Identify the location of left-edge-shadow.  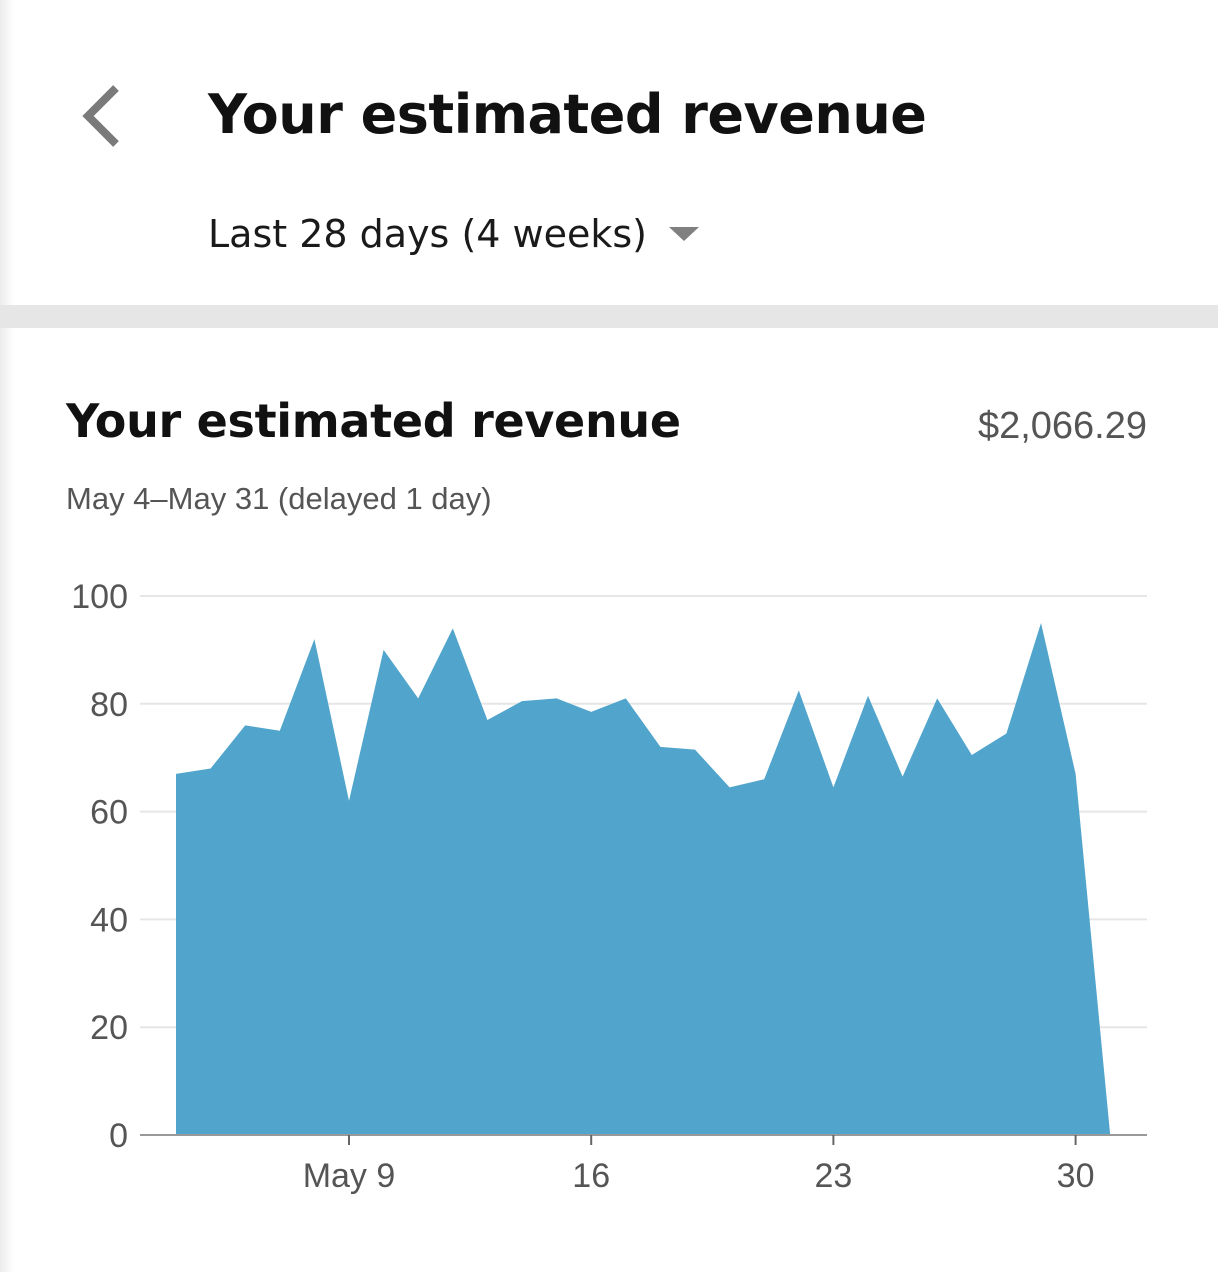
(7, 636).